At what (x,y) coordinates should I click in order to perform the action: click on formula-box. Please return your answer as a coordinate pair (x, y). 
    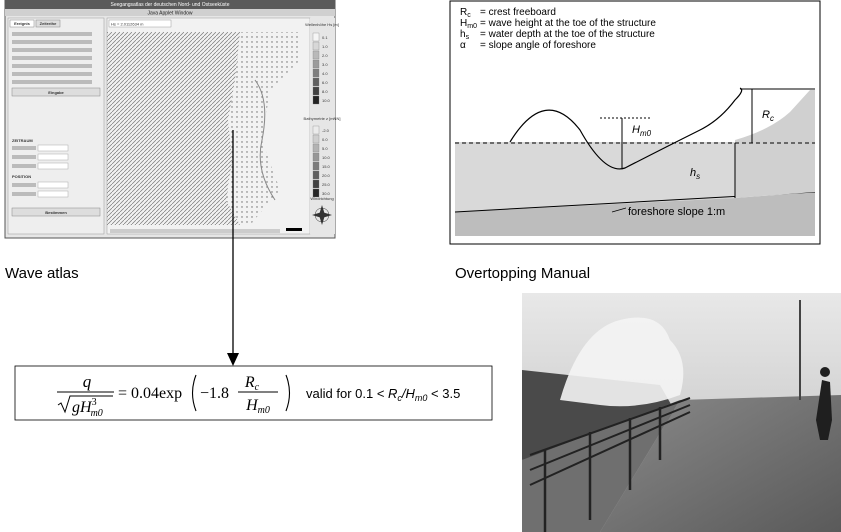
    Looking at the image, I should click on (253, 393).